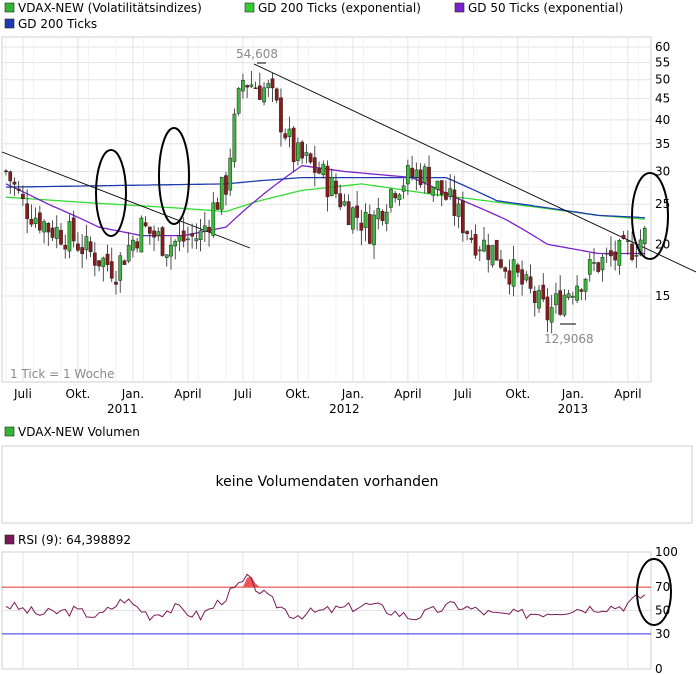 This screenshot has width=696, height=675. What do you see at coordinates (407, 394) in the screenshot?
I see `time-tick-label: April` at bounding box center [407, 394].